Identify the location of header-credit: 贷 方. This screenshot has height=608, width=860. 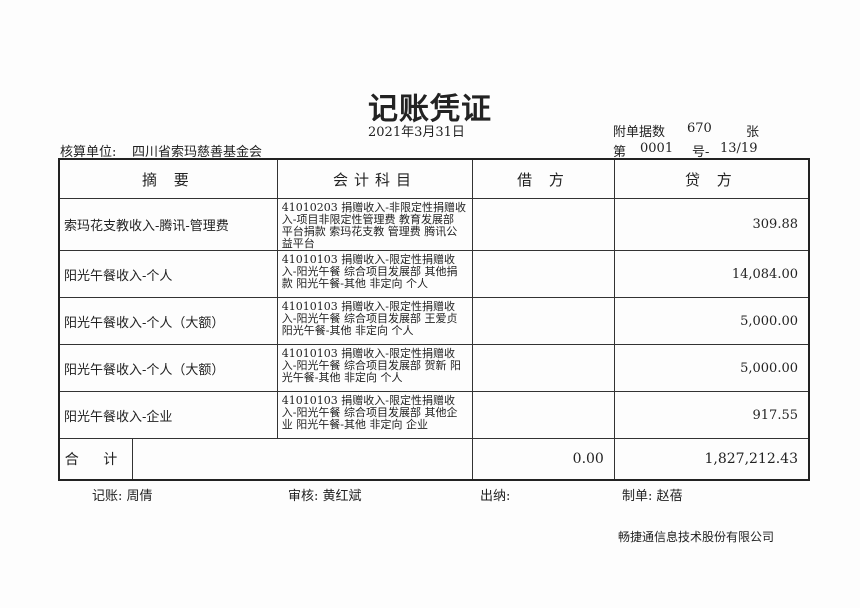
(711, 178).